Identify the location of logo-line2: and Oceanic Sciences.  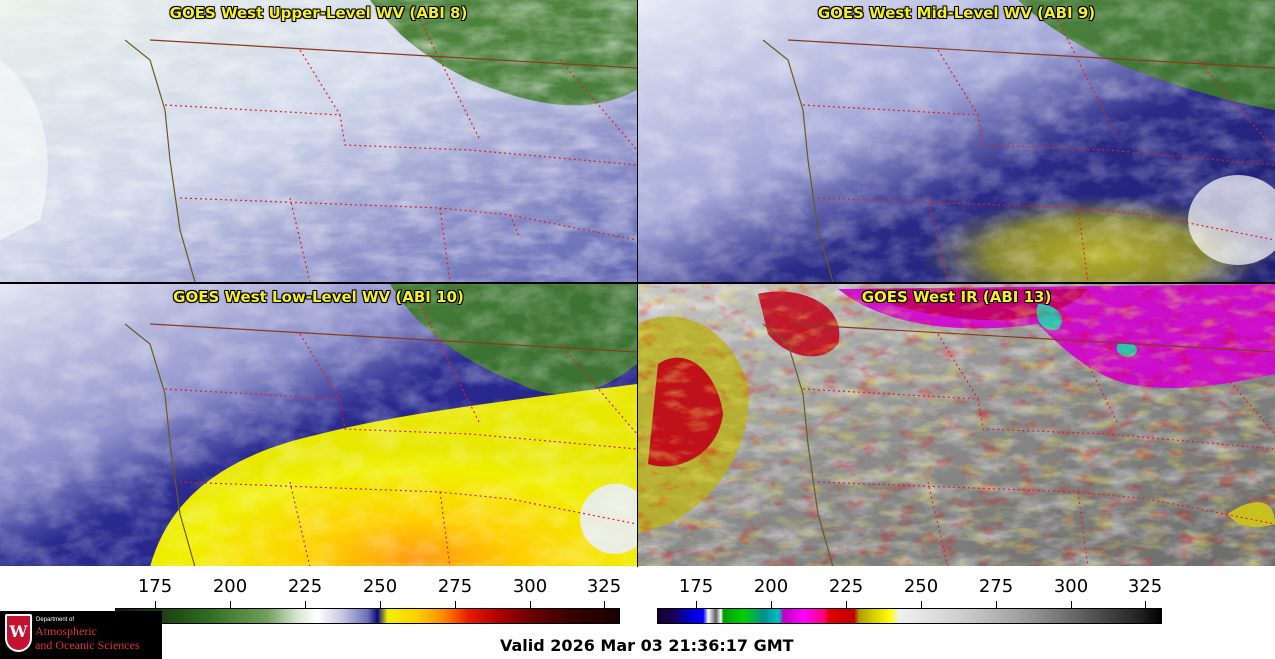
(87, 645).